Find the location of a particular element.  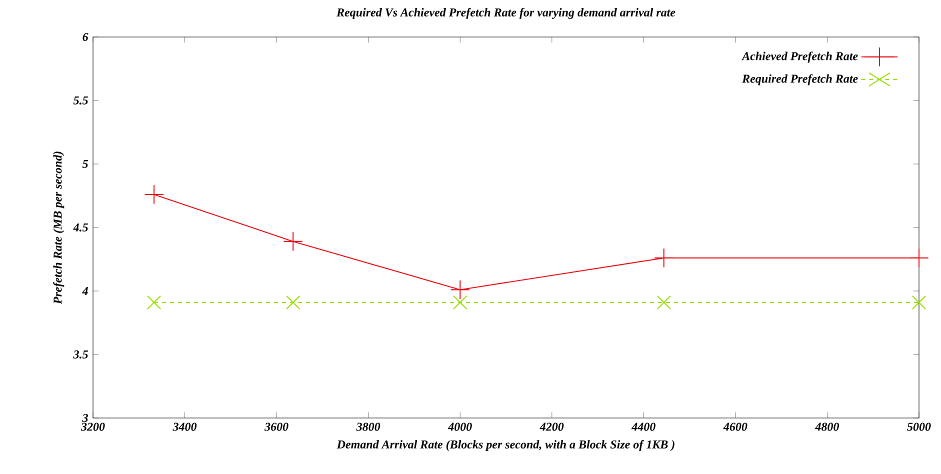

x-tick-label: 3800 is located at coordinates (368, 426).